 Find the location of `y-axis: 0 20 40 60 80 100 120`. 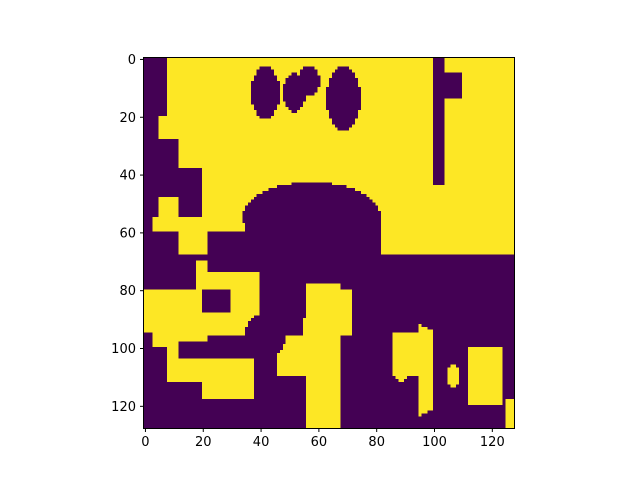

y-axis: 0 20 40 60 80 100 120 is located at coordinates (127, 234).